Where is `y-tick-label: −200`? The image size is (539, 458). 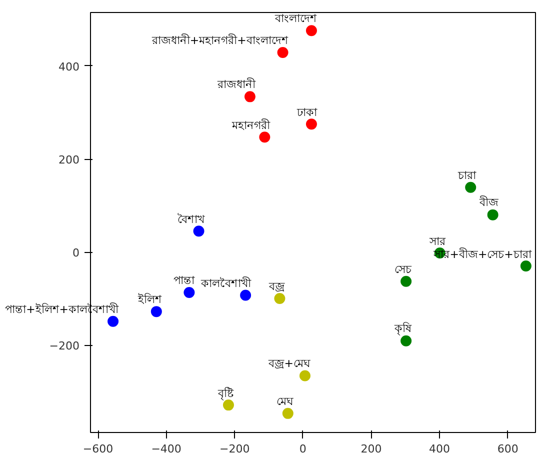
y-tick-label: −200 is located at coordinates (64, 346).